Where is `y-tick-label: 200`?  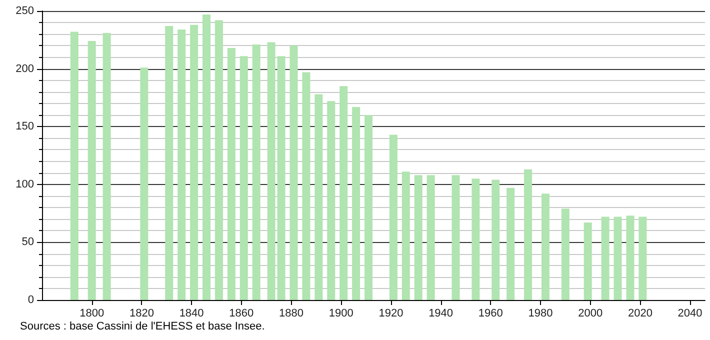 y-tick-label: 200 is located at coordinates (25, 68).